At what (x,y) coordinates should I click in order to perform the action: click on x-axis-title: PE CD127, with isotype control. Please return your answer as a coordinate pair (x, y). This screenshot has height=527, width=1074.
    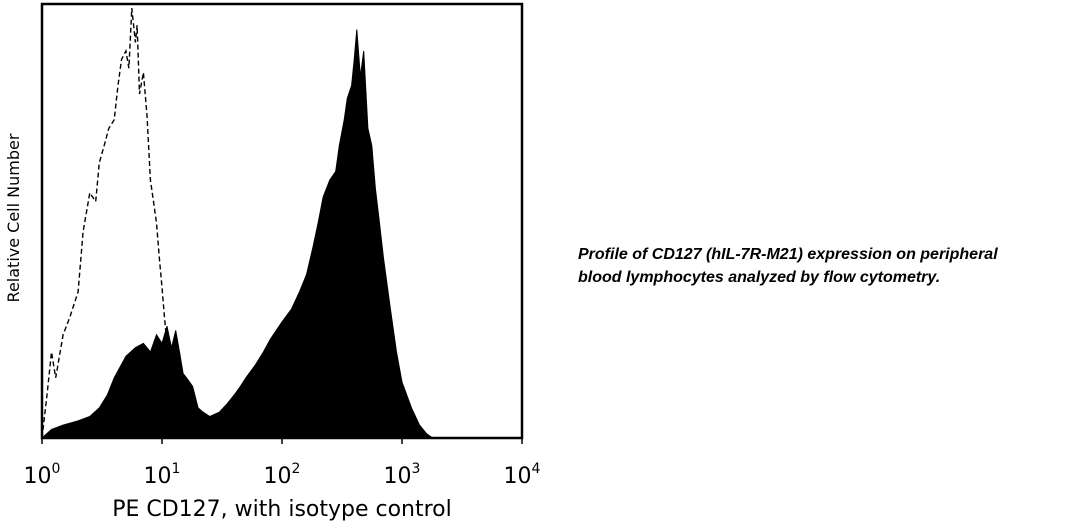
    Looking at the image, I should click on (282, 509).